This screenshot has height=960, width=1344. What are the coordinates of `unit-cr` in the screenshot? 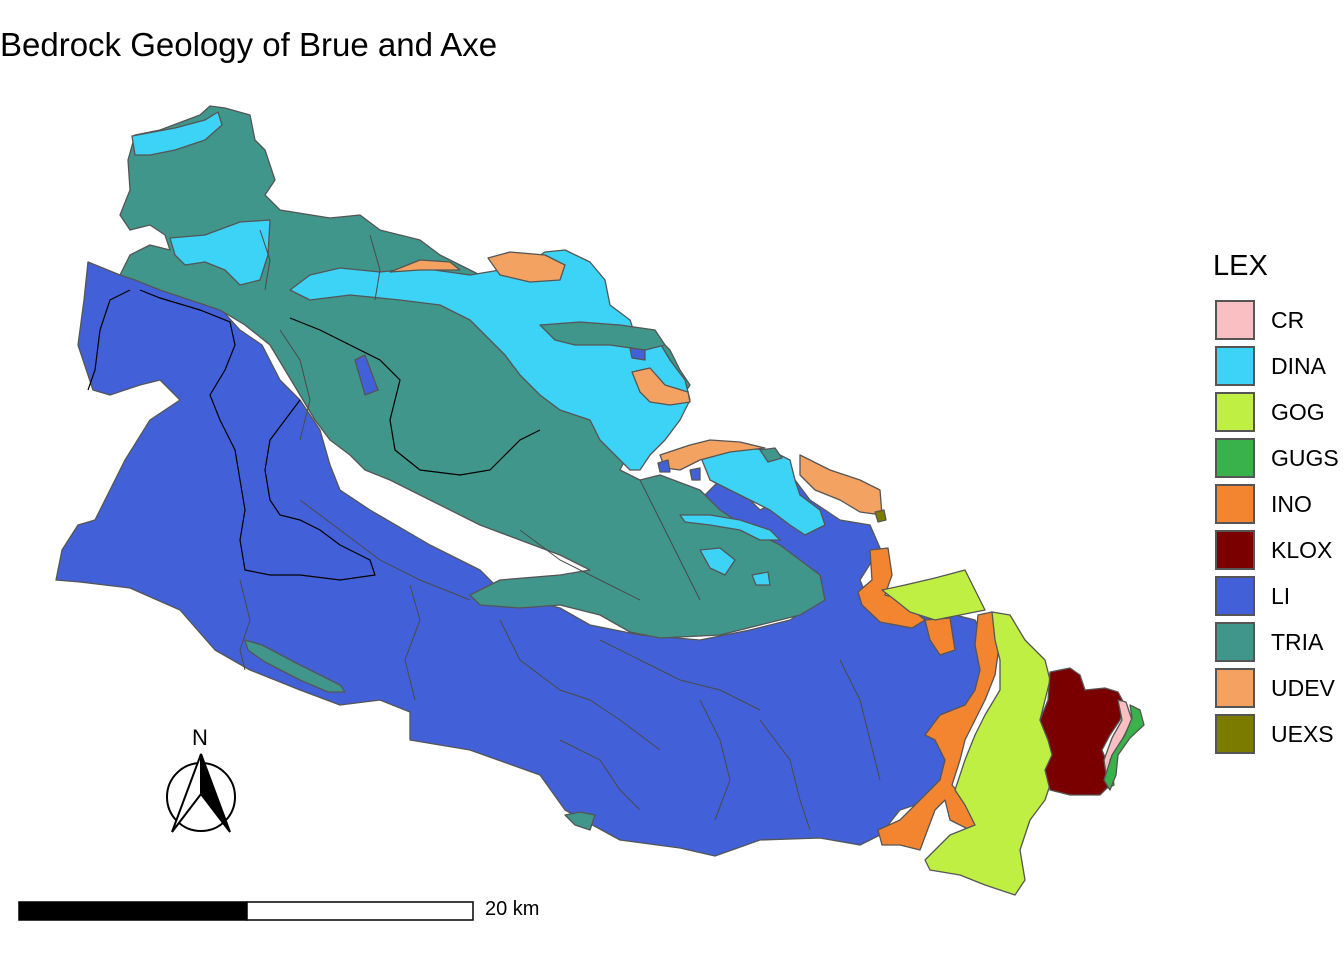 It's located at (1118, 744).